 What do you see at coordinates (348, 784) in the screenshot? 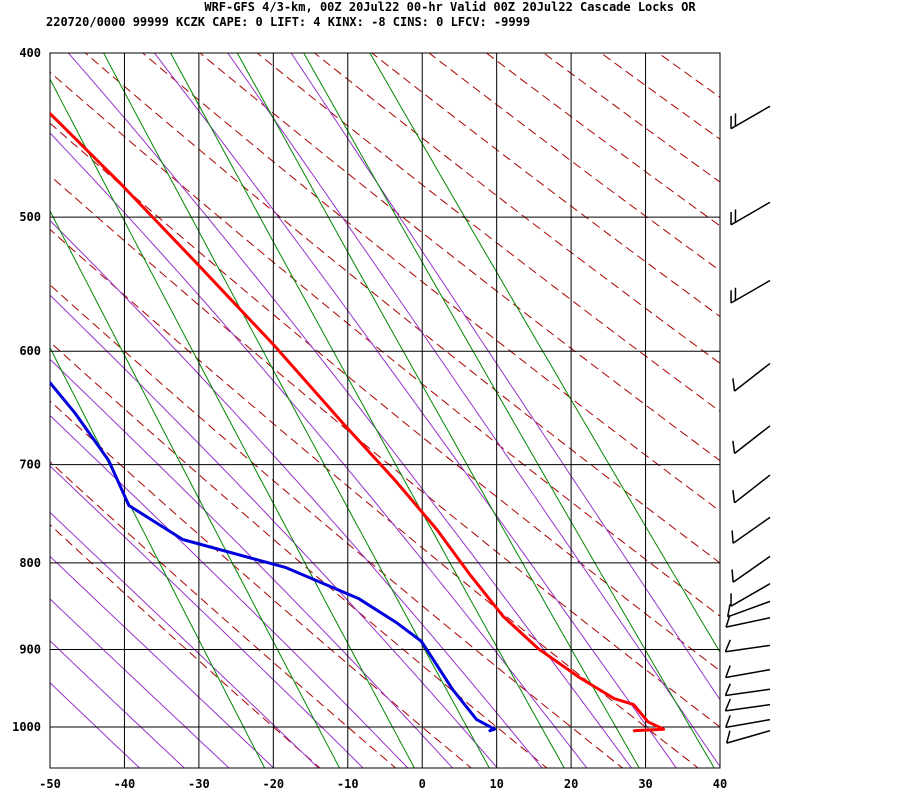
I see `x-tick-label: -10` at bounding box center [348, 784].